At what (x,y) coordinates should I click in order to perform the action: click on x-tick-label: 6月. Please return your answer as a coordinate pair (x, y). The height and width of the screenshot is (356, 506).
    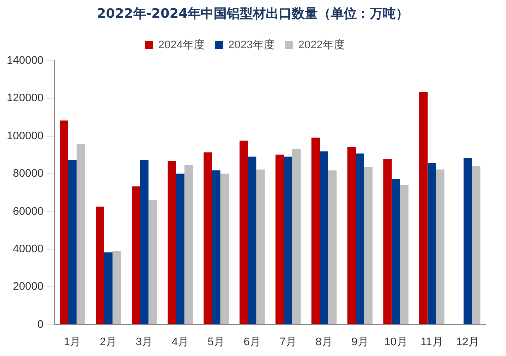
    Looking at the image, I should click on (252, 342).